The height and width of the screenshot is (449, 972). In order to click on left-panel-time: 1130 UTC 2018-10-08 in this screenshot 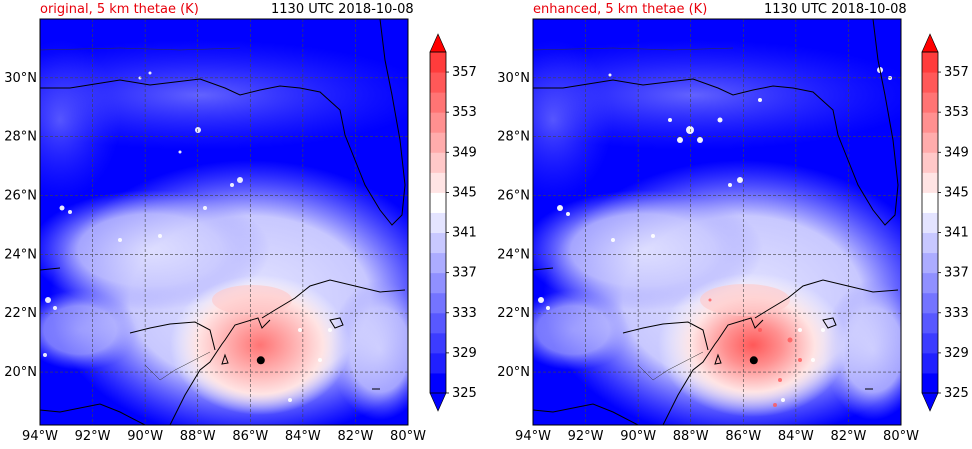, I will do `click(342, 9)`.